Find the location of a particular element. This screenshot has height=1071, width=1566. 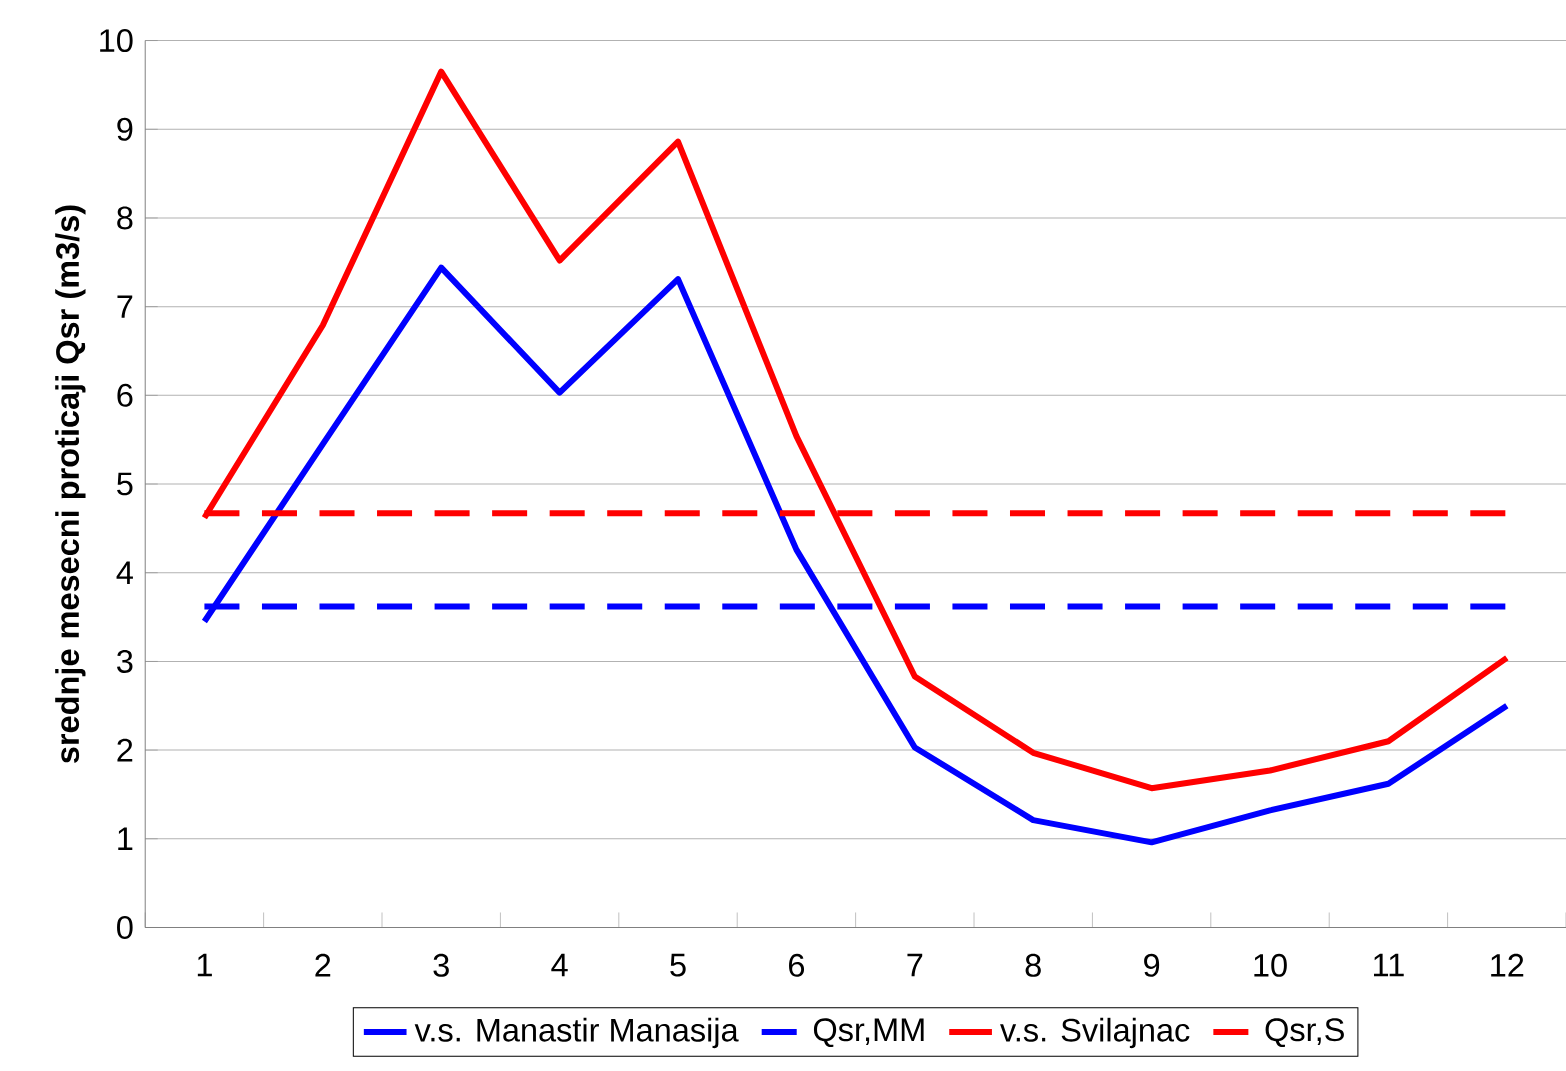

x-tick-label: 8 is located at coordinates (1033, 966).